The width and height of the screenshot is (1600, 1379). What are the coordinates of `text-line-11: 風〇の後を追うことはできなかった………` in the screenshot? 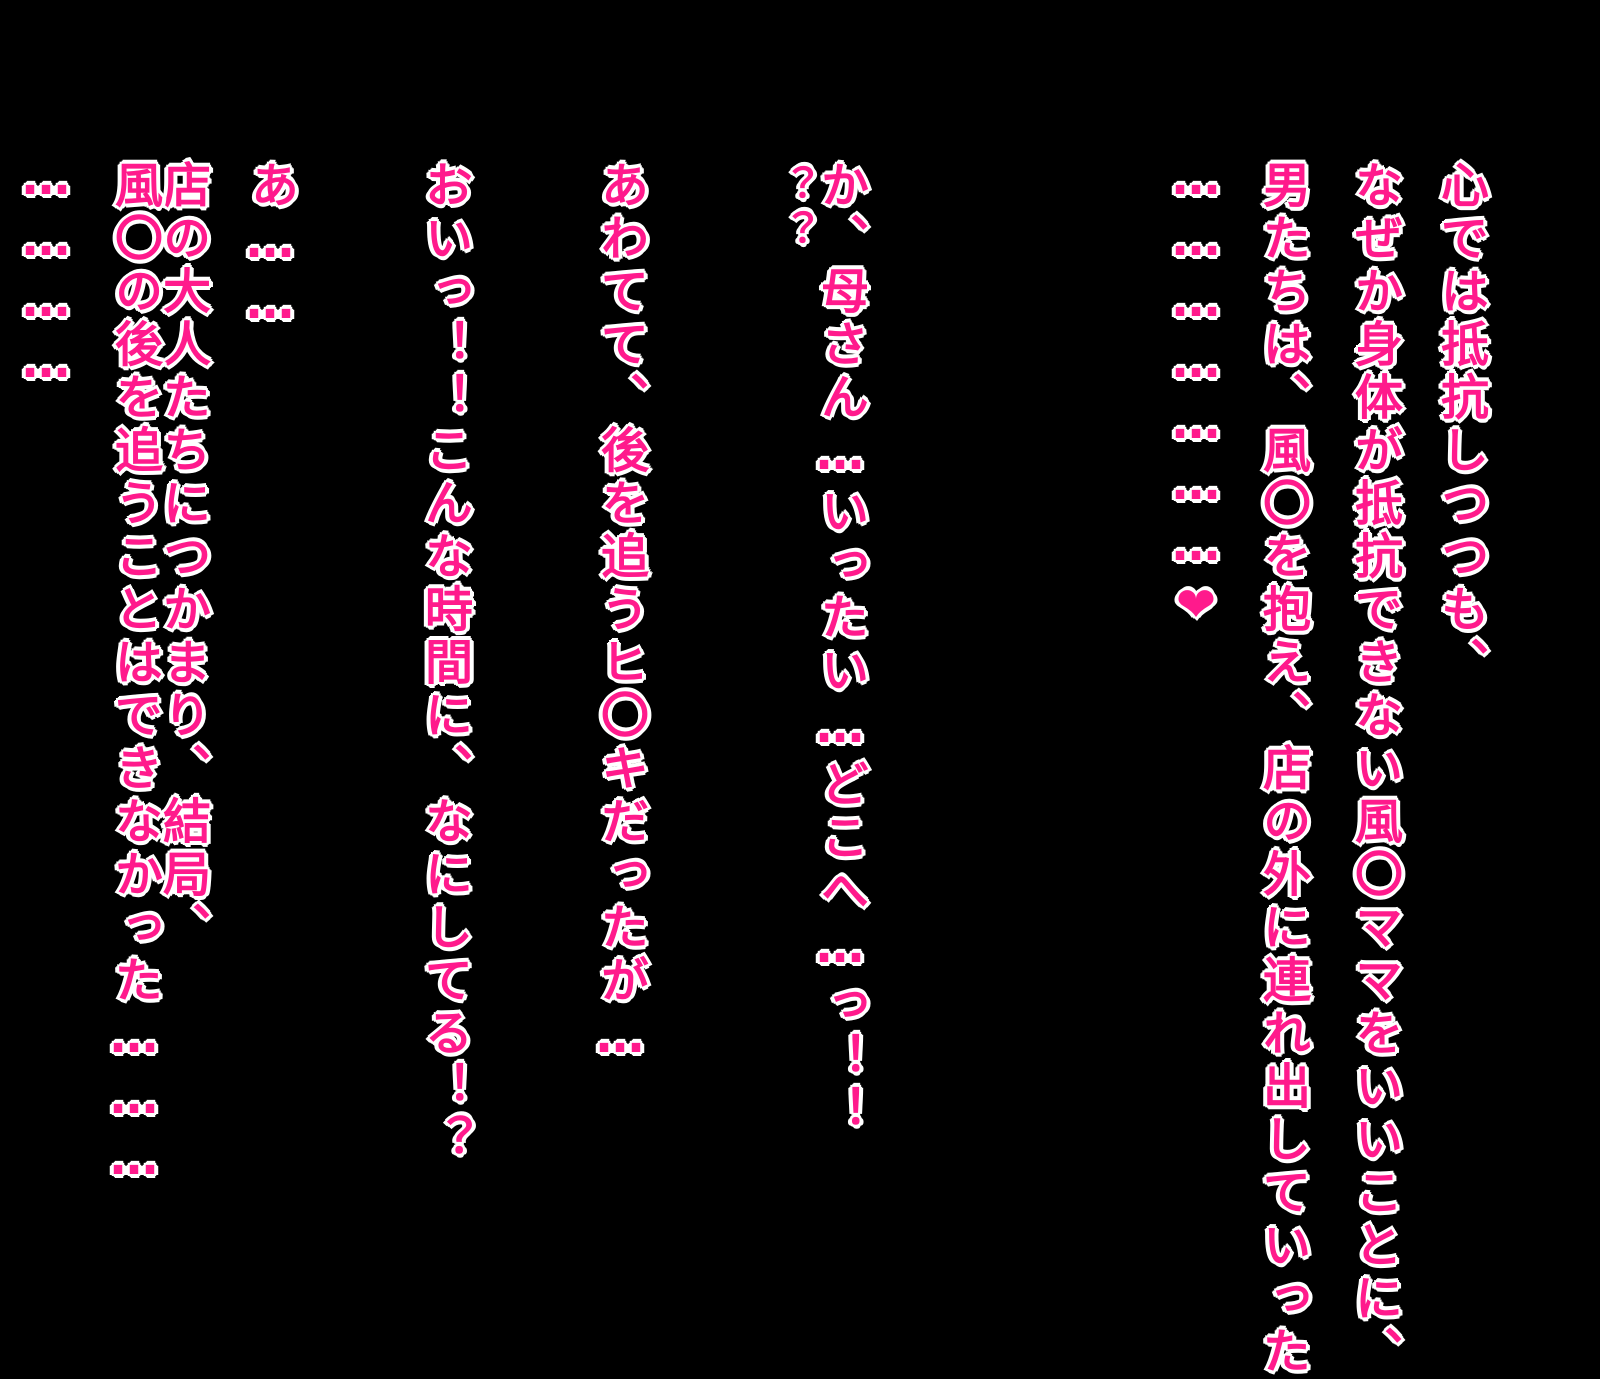 It's located at (134, 675).